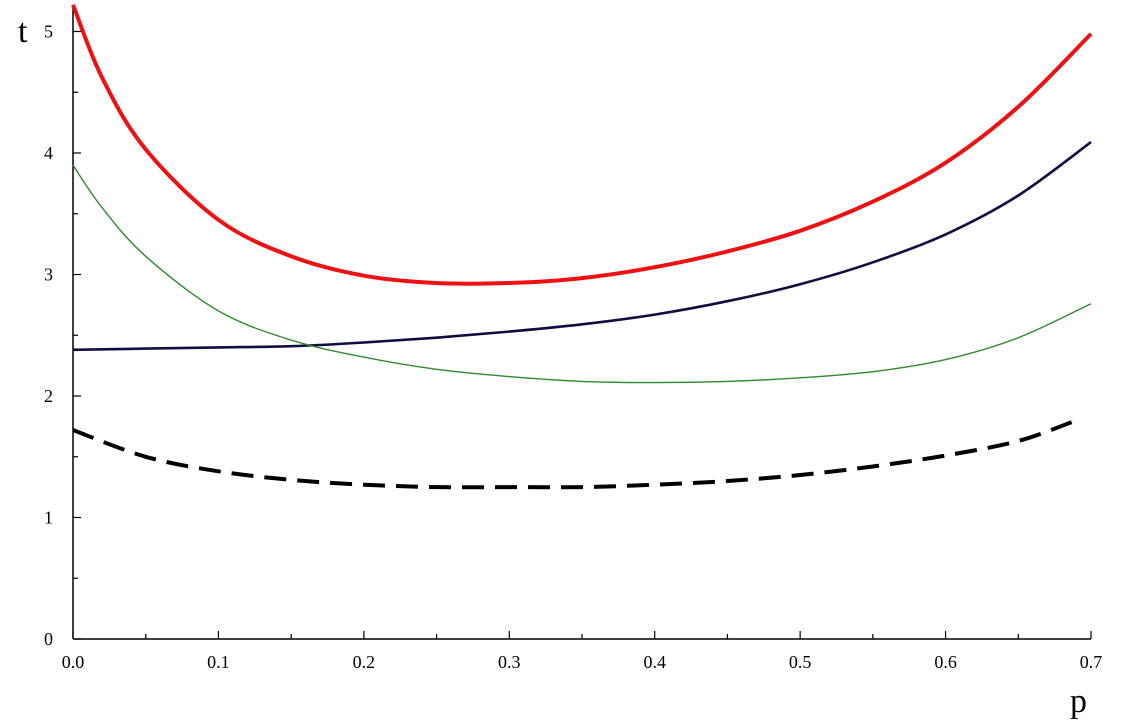 The width and height of the screenshot is (1136, 726). Describe the element at coordinates (509, 662) in the screenshot. I see `x-tick-label: 0.3` at that location.